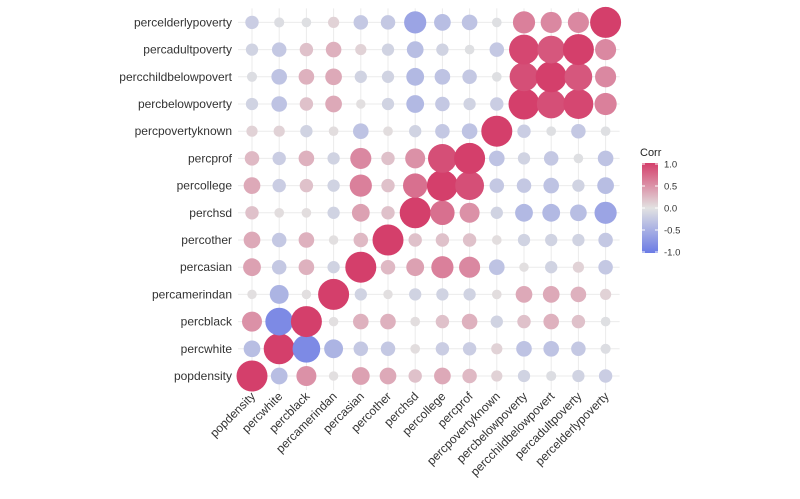  What do you see at coordinates (415, 321) in the screenshot?
I see `corr-circle-percblack-perchsd` at bounding box center [415, 321].